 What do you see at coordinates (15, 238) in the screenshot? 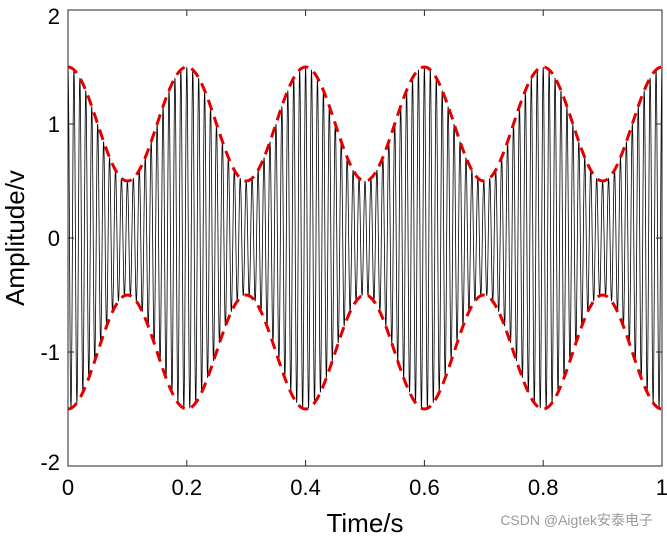
I see `y-axis-label: Amplitude/v` at bounding box center [15, 238].